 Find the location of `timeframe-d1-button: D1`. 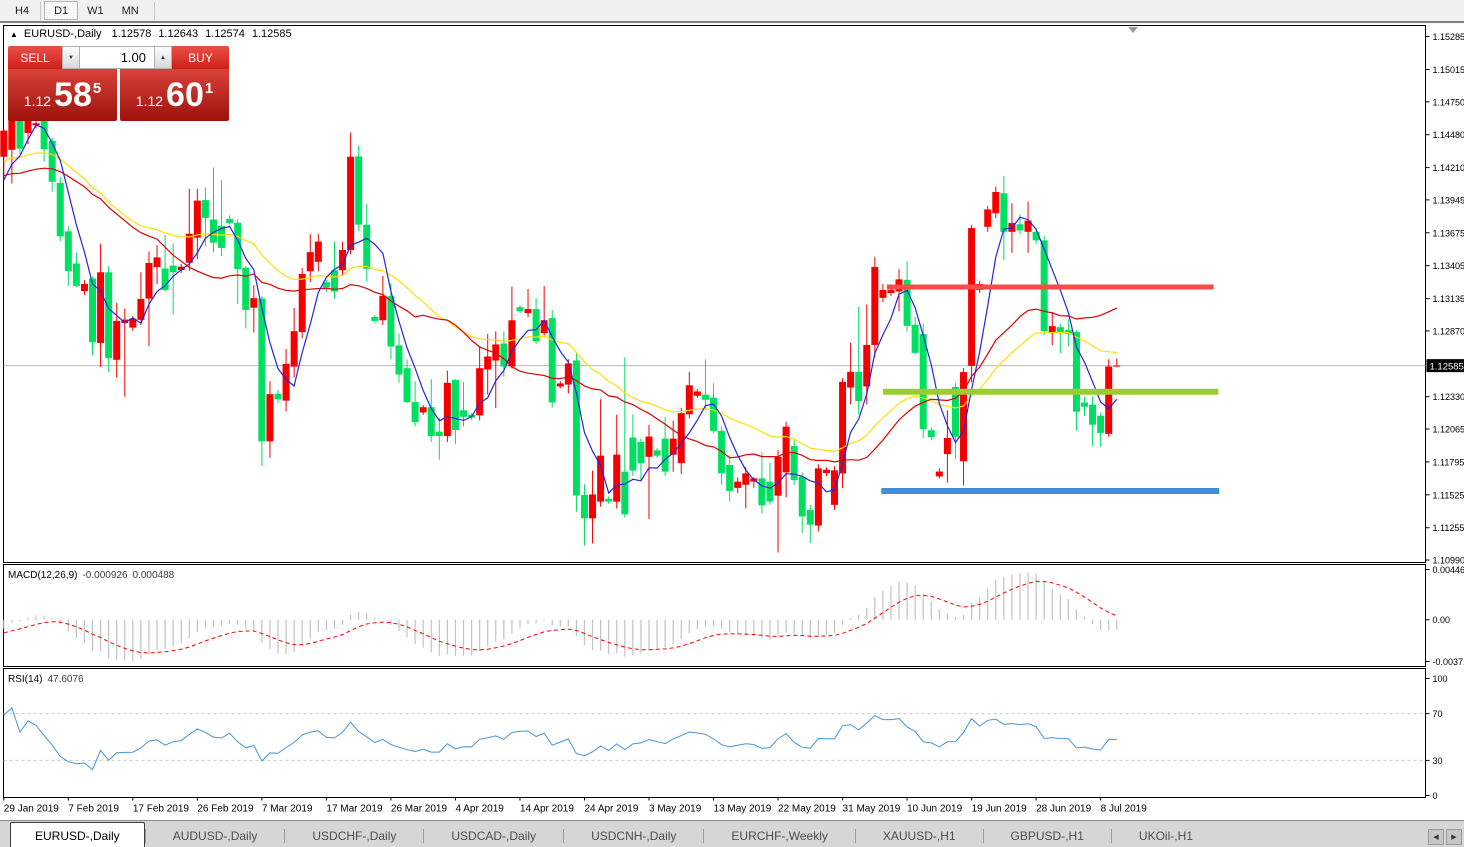

timeframe-d1-button: D1 is located at coordinates (61, 10).